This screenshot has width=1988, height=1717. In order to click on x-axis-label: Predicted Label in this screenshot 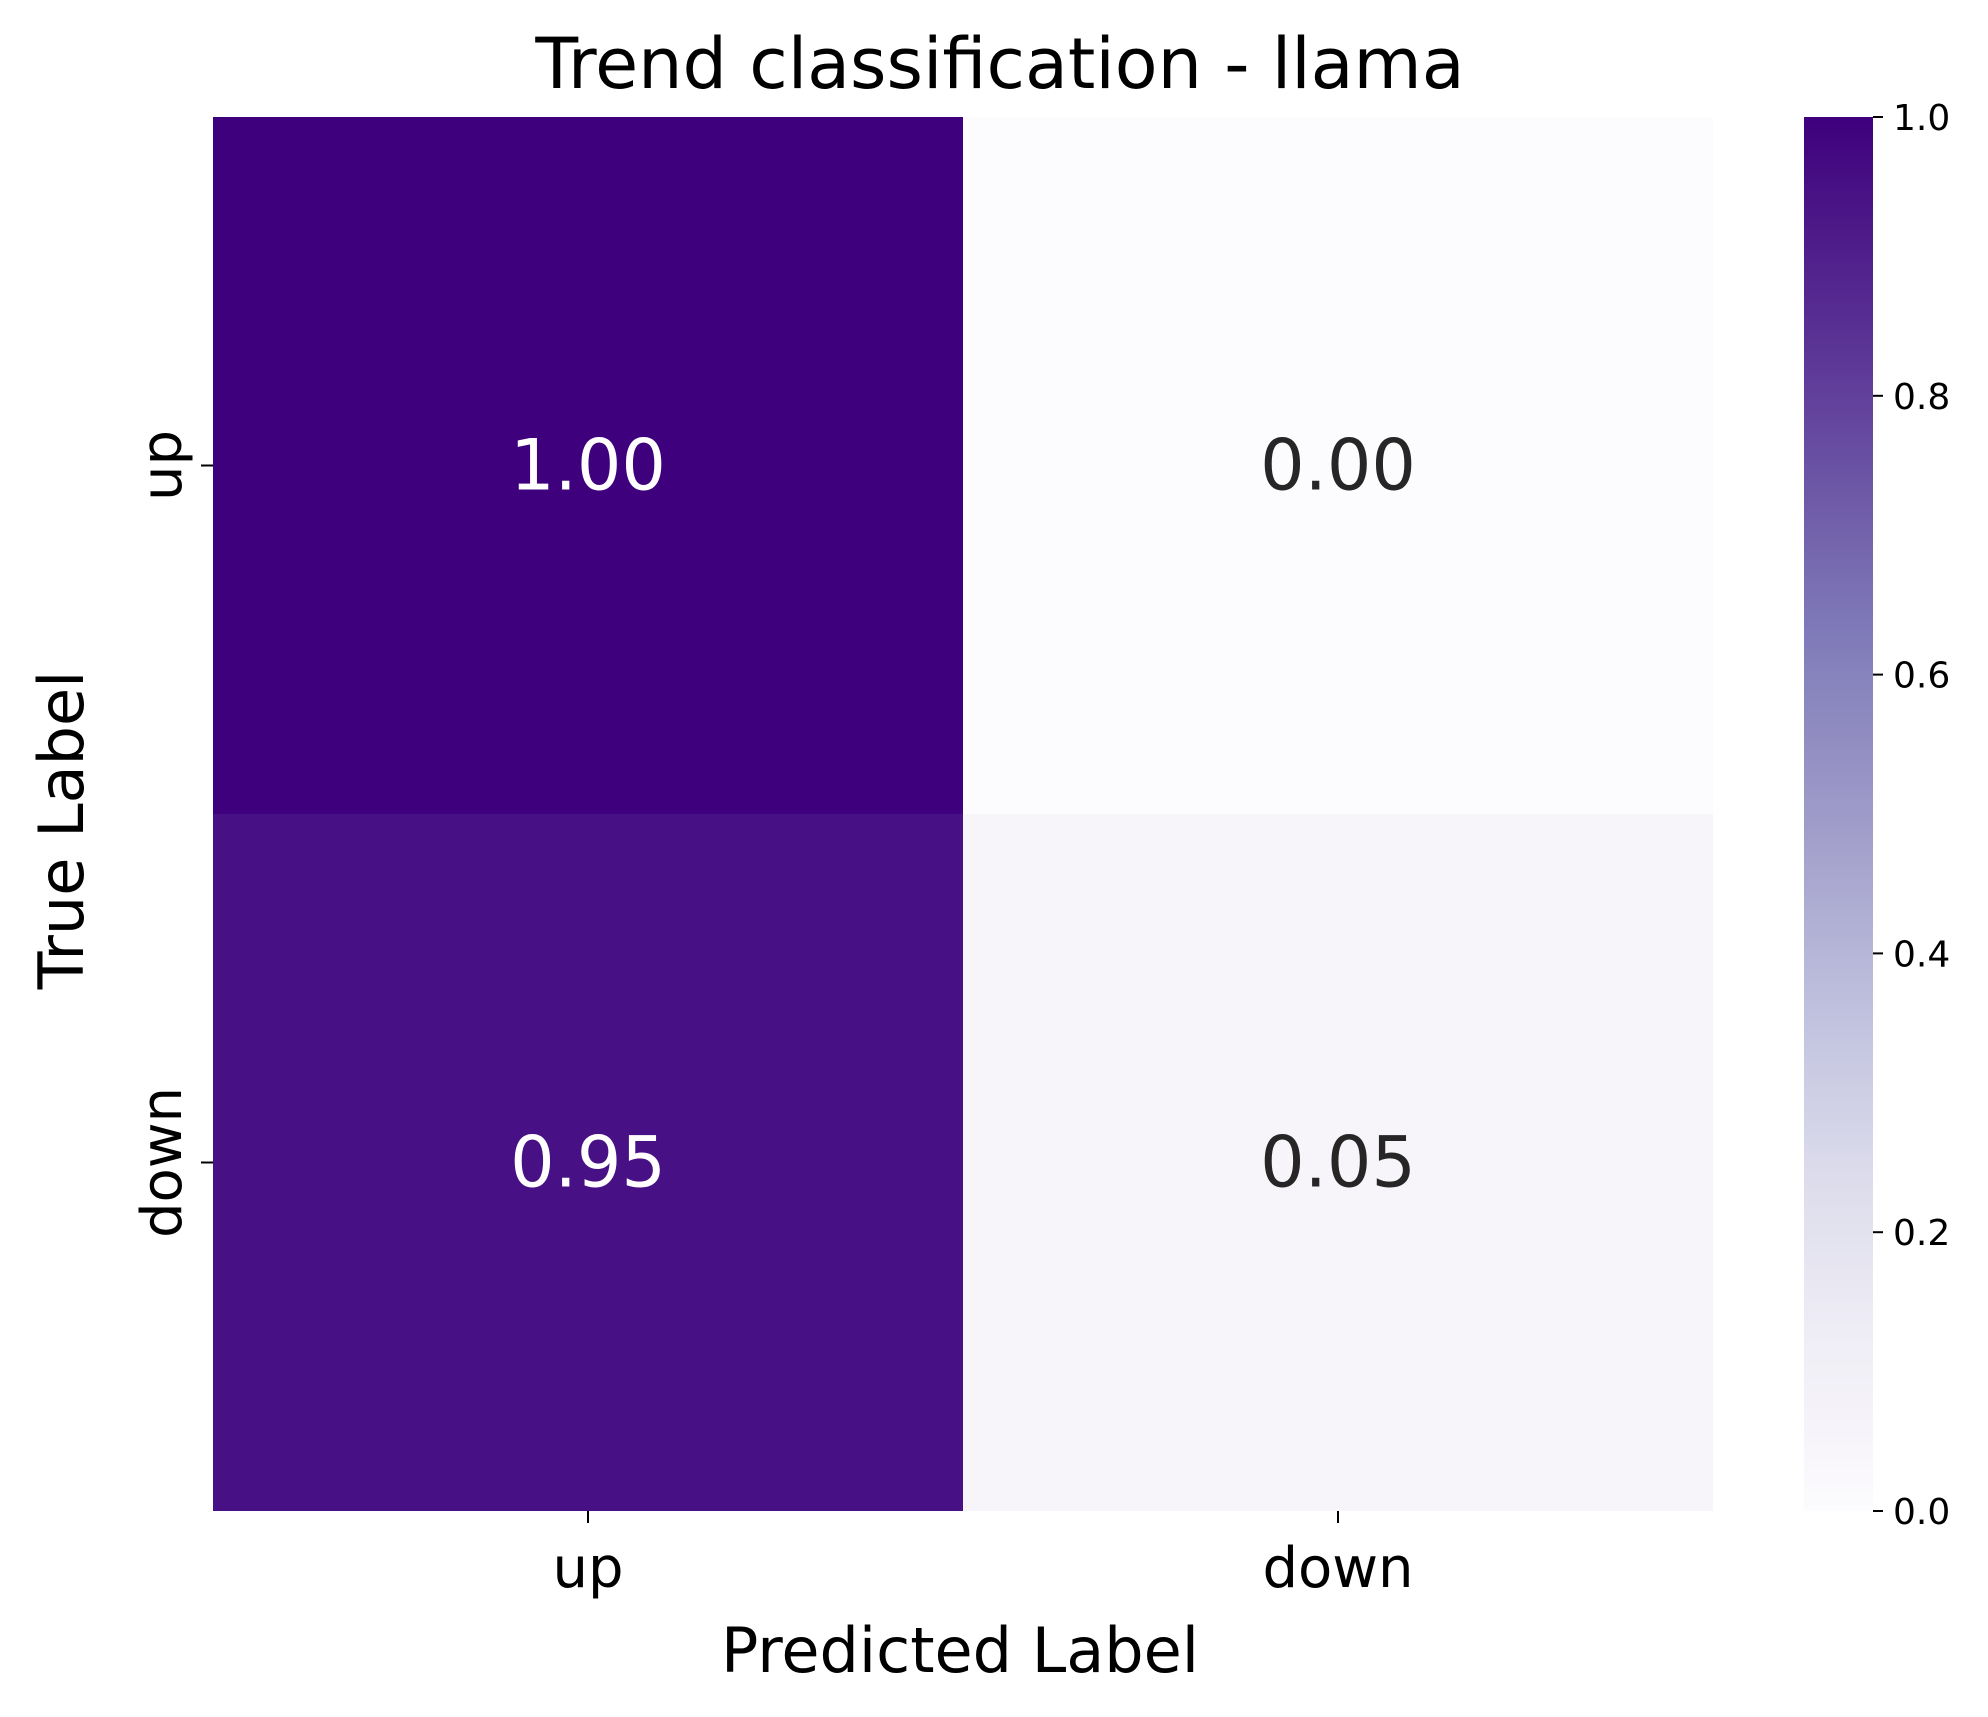, I will do `click(960, 1650)`.